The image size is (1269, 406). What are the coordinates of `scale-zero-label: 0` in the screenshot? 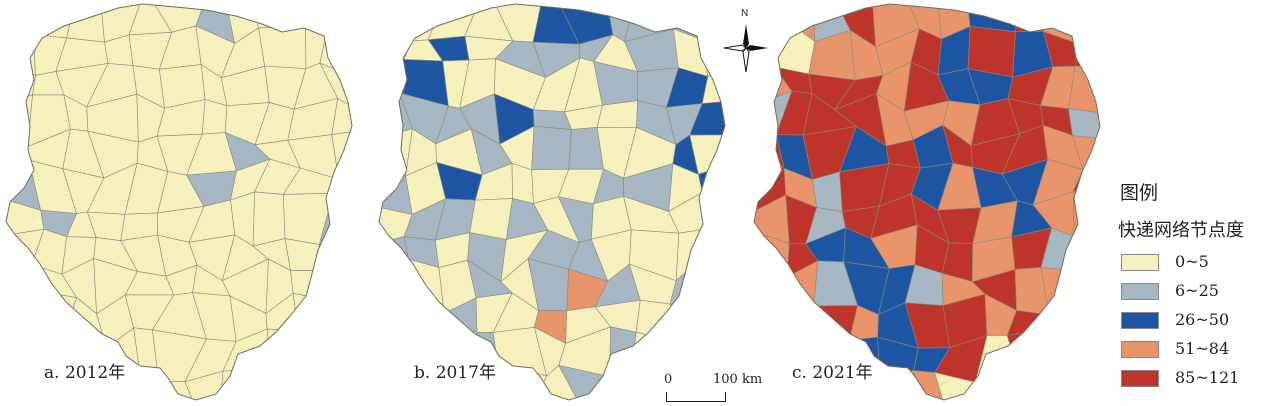 It's located at (668, 379).